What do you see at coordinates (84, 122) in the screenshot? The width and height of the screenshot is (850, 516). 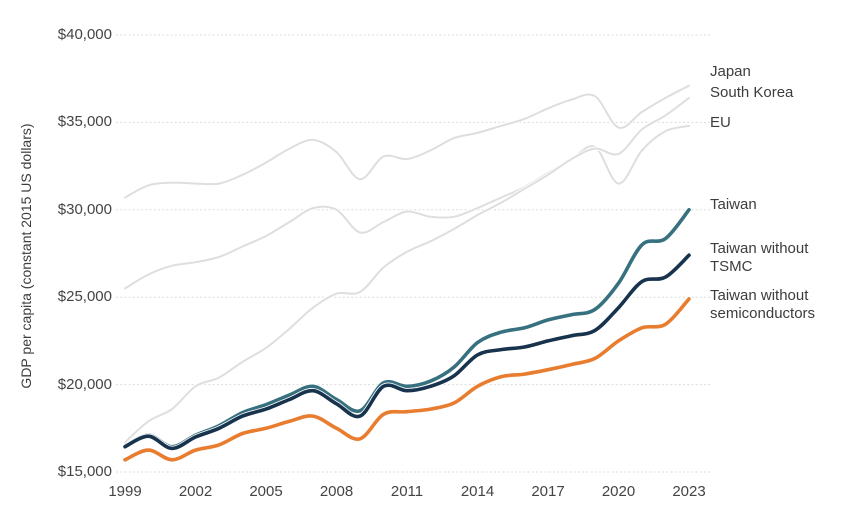 I see `y-tick-label-35000: $35,000` at bounding box center [84, 122].